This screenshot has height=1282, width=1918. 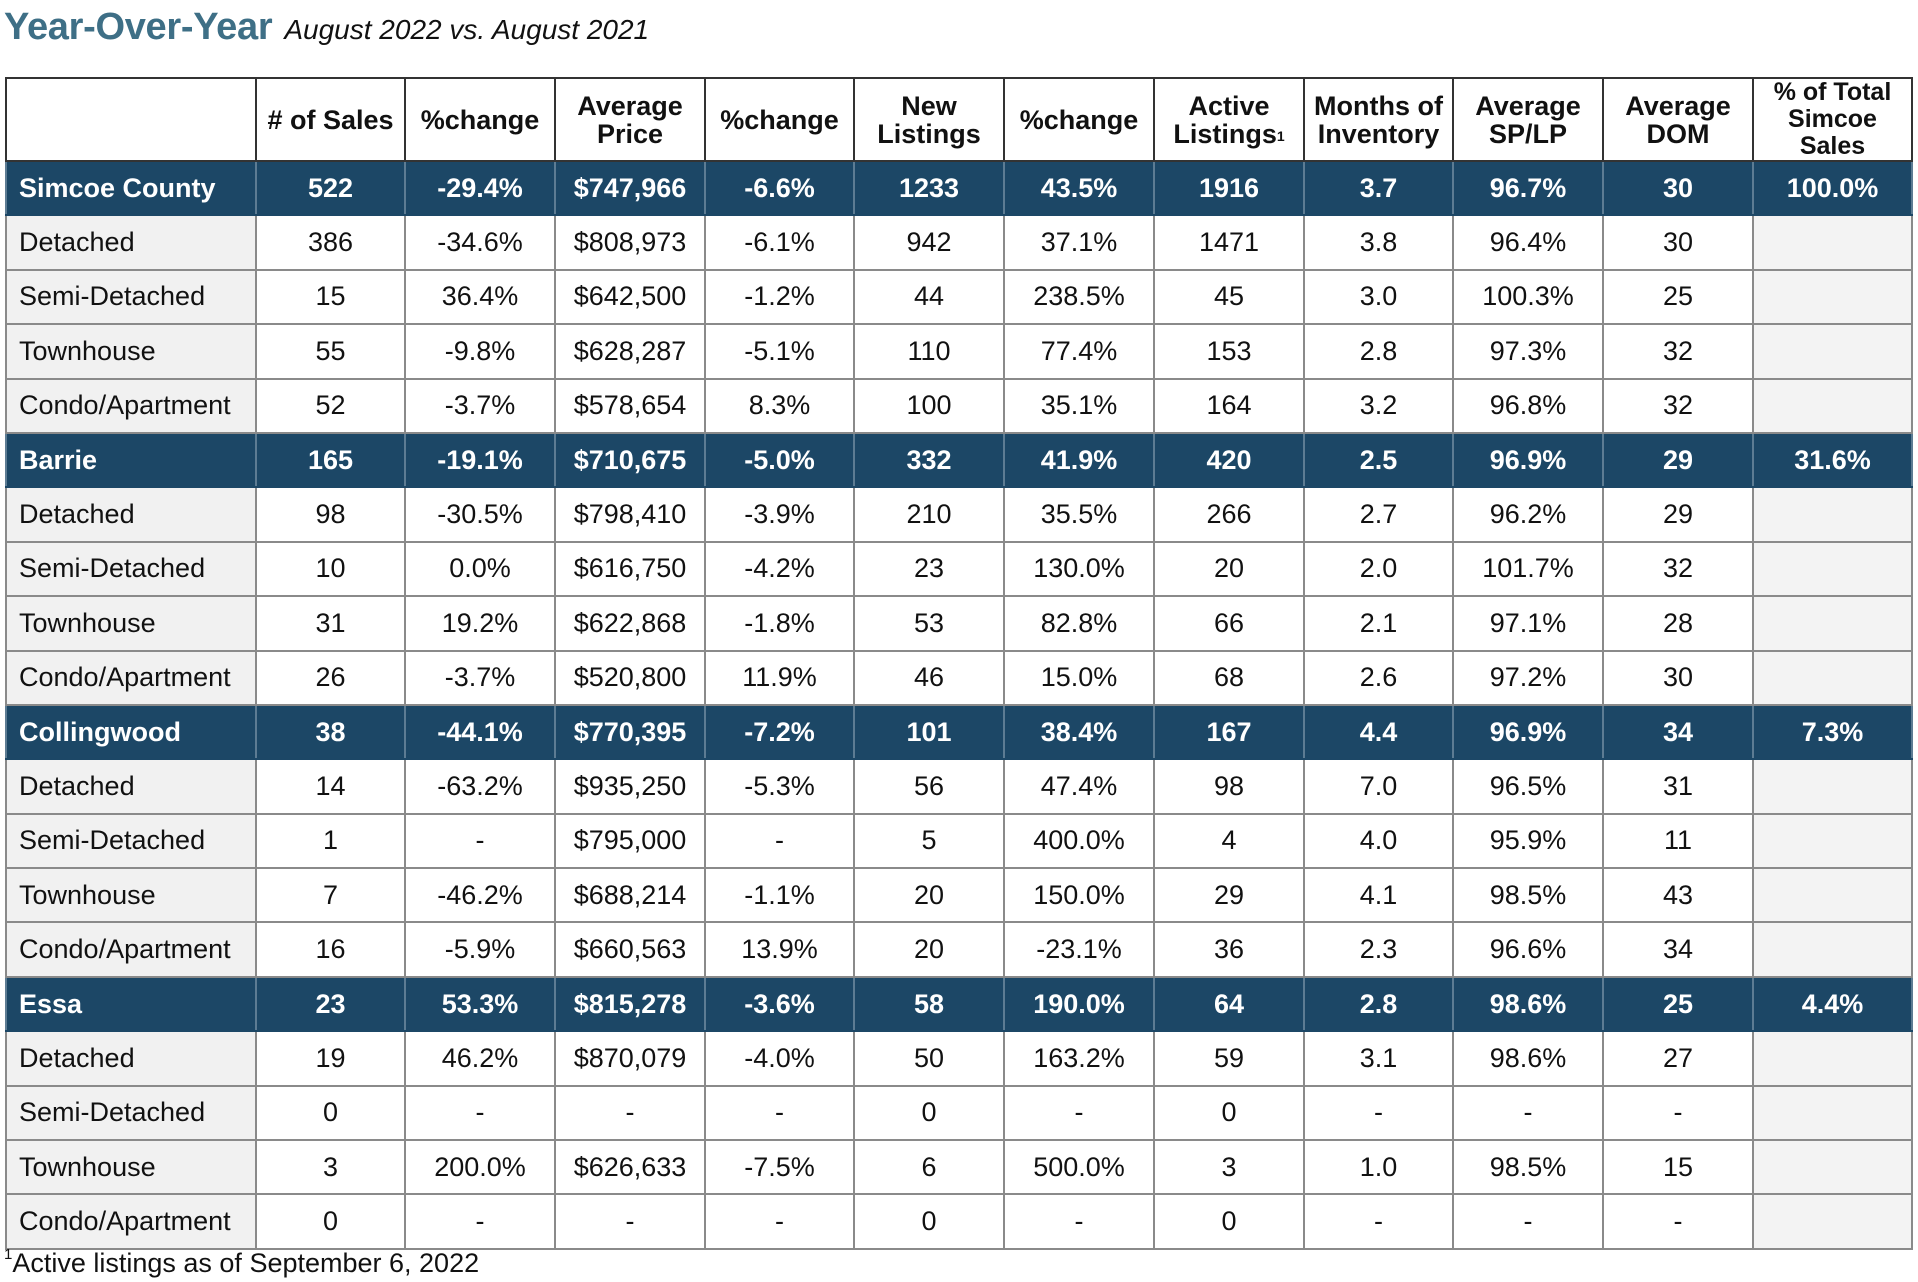 I want to click on cell-area-name: Barrie, so click(x=131, y=460).